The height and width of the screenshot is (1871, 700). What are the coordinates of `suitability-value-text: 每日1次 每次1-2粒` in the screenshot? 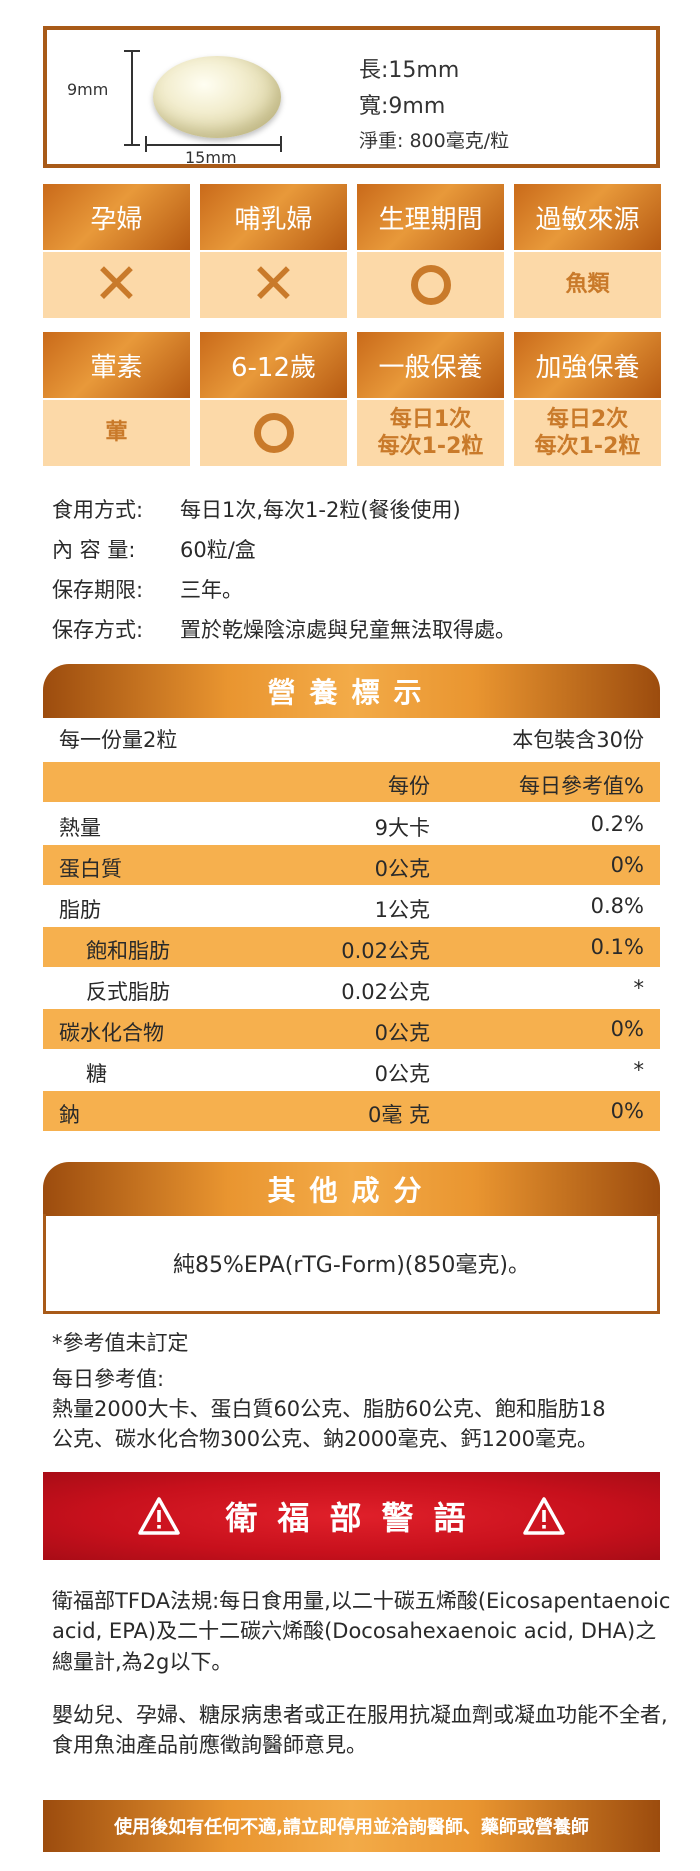 It's located at (430, 433).